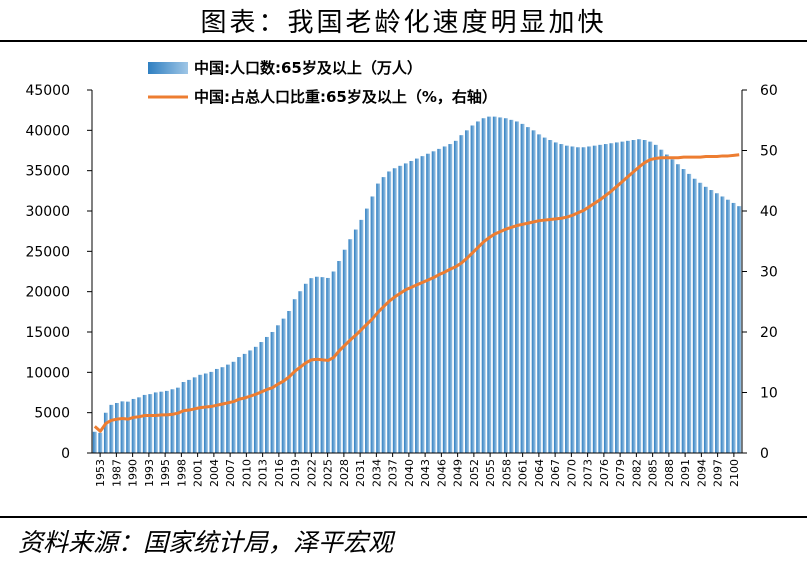  Describe the element at coordinates (589, 299) in the screenshot. I see `bar-2073` at that location.